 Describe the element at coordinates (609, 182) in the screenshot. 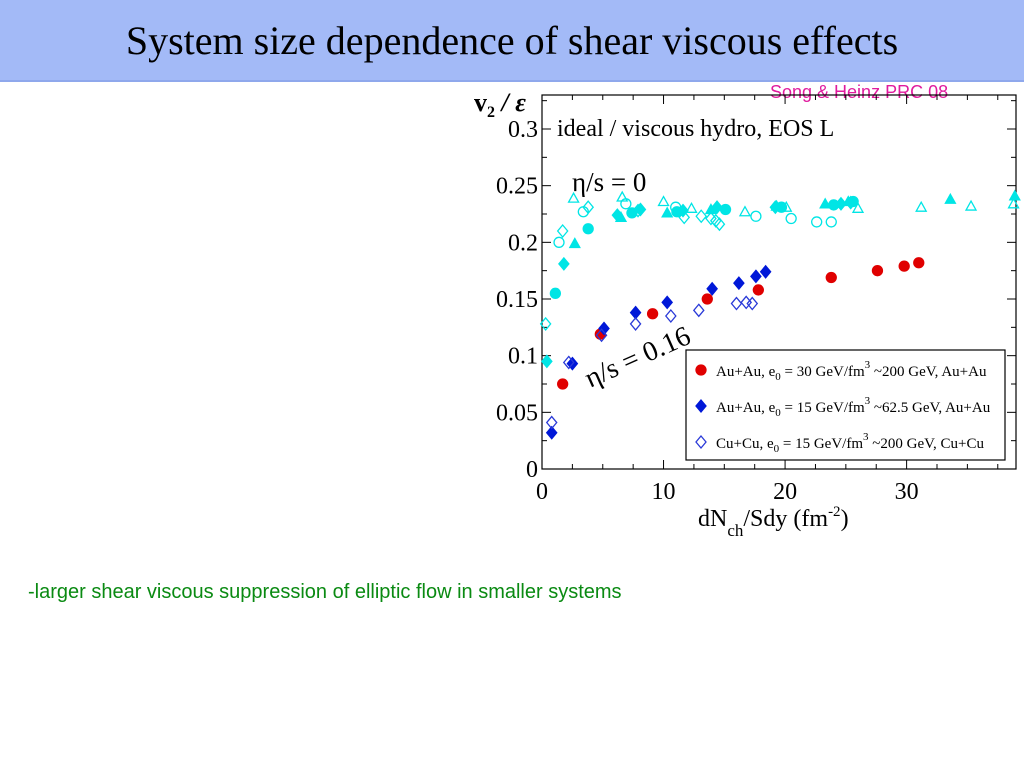

I see `annotation-ideal: η/s = 0` at that location.